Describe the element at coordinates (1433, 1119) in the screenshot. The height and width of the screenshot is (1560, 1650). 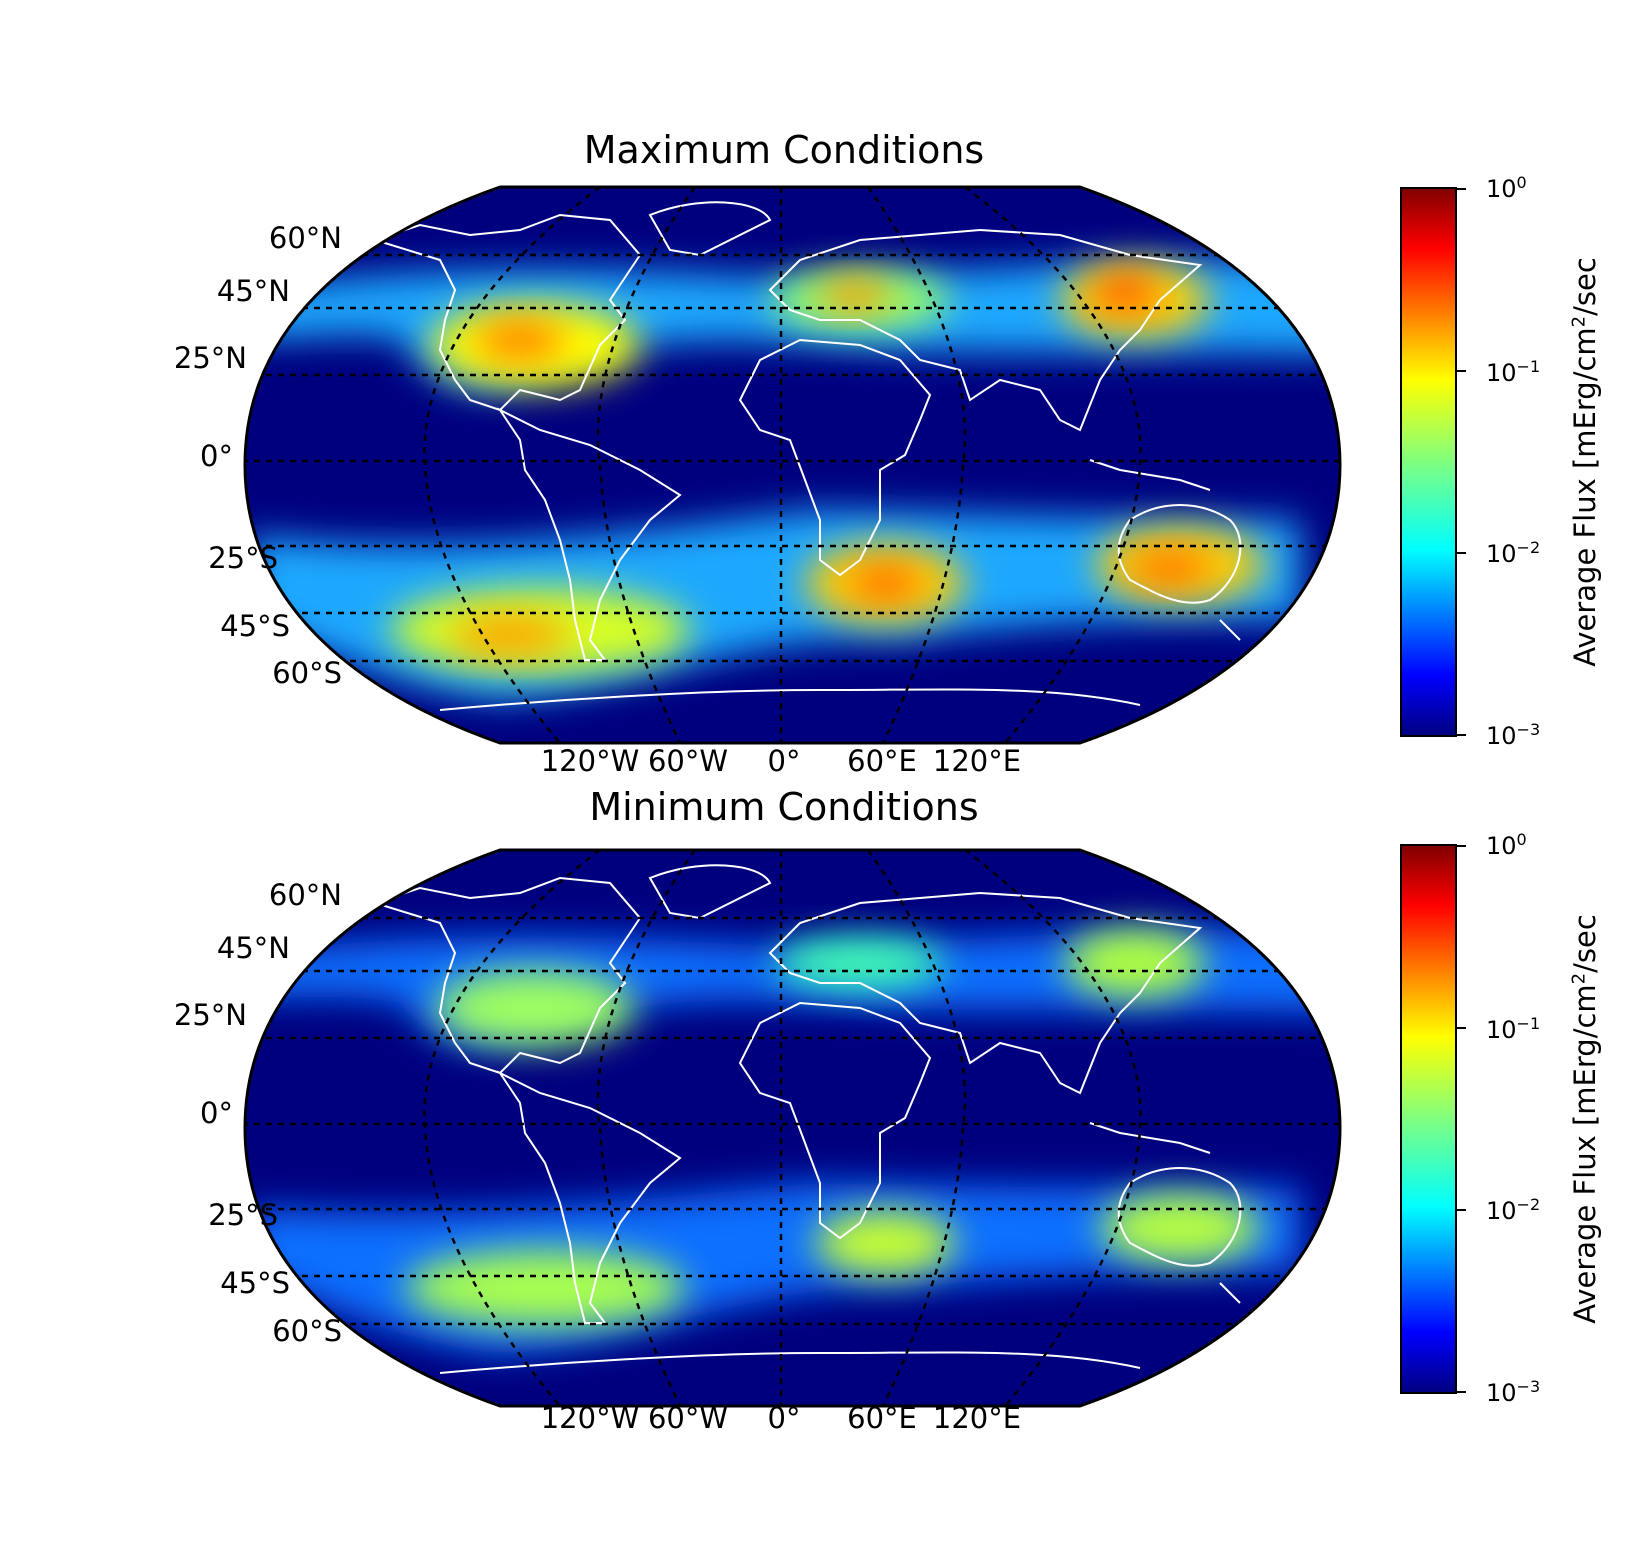
I see `colorbar-min` at that location.